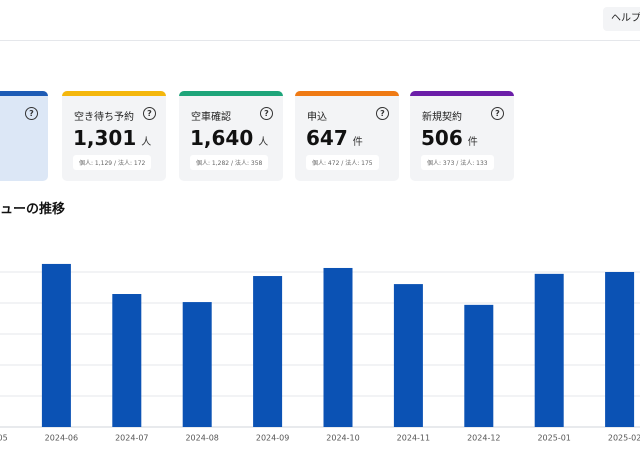 The height and width of the screenshot is (450, 640). What do you see at coordinates (320, 20) in the screenshot?
I see `top-bar: ヘルプ` at bounding box center [320, 20].